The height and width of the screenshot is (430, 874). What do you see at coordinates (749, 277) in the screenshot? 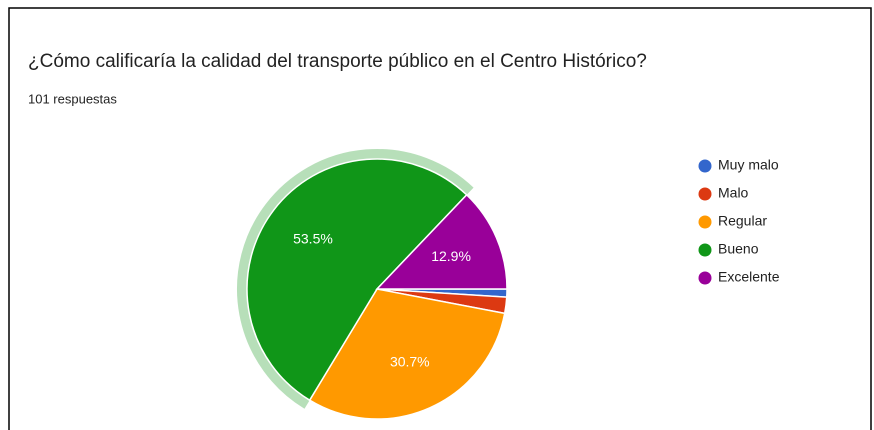
I see `legend-label: Excelente` at bounding box center [749, 277].